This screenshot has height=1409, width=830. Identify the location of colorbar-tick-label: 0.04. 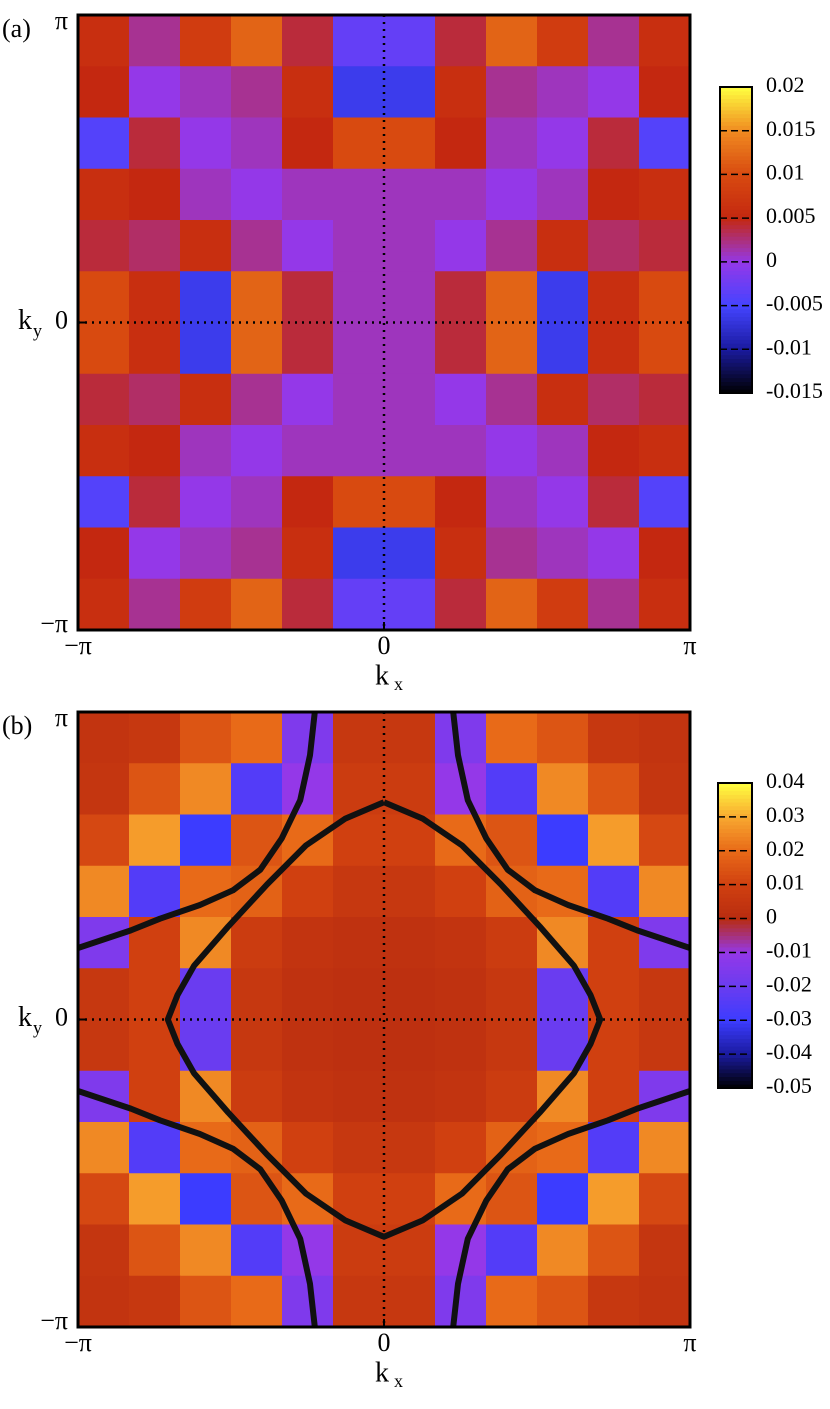
(785, 780).